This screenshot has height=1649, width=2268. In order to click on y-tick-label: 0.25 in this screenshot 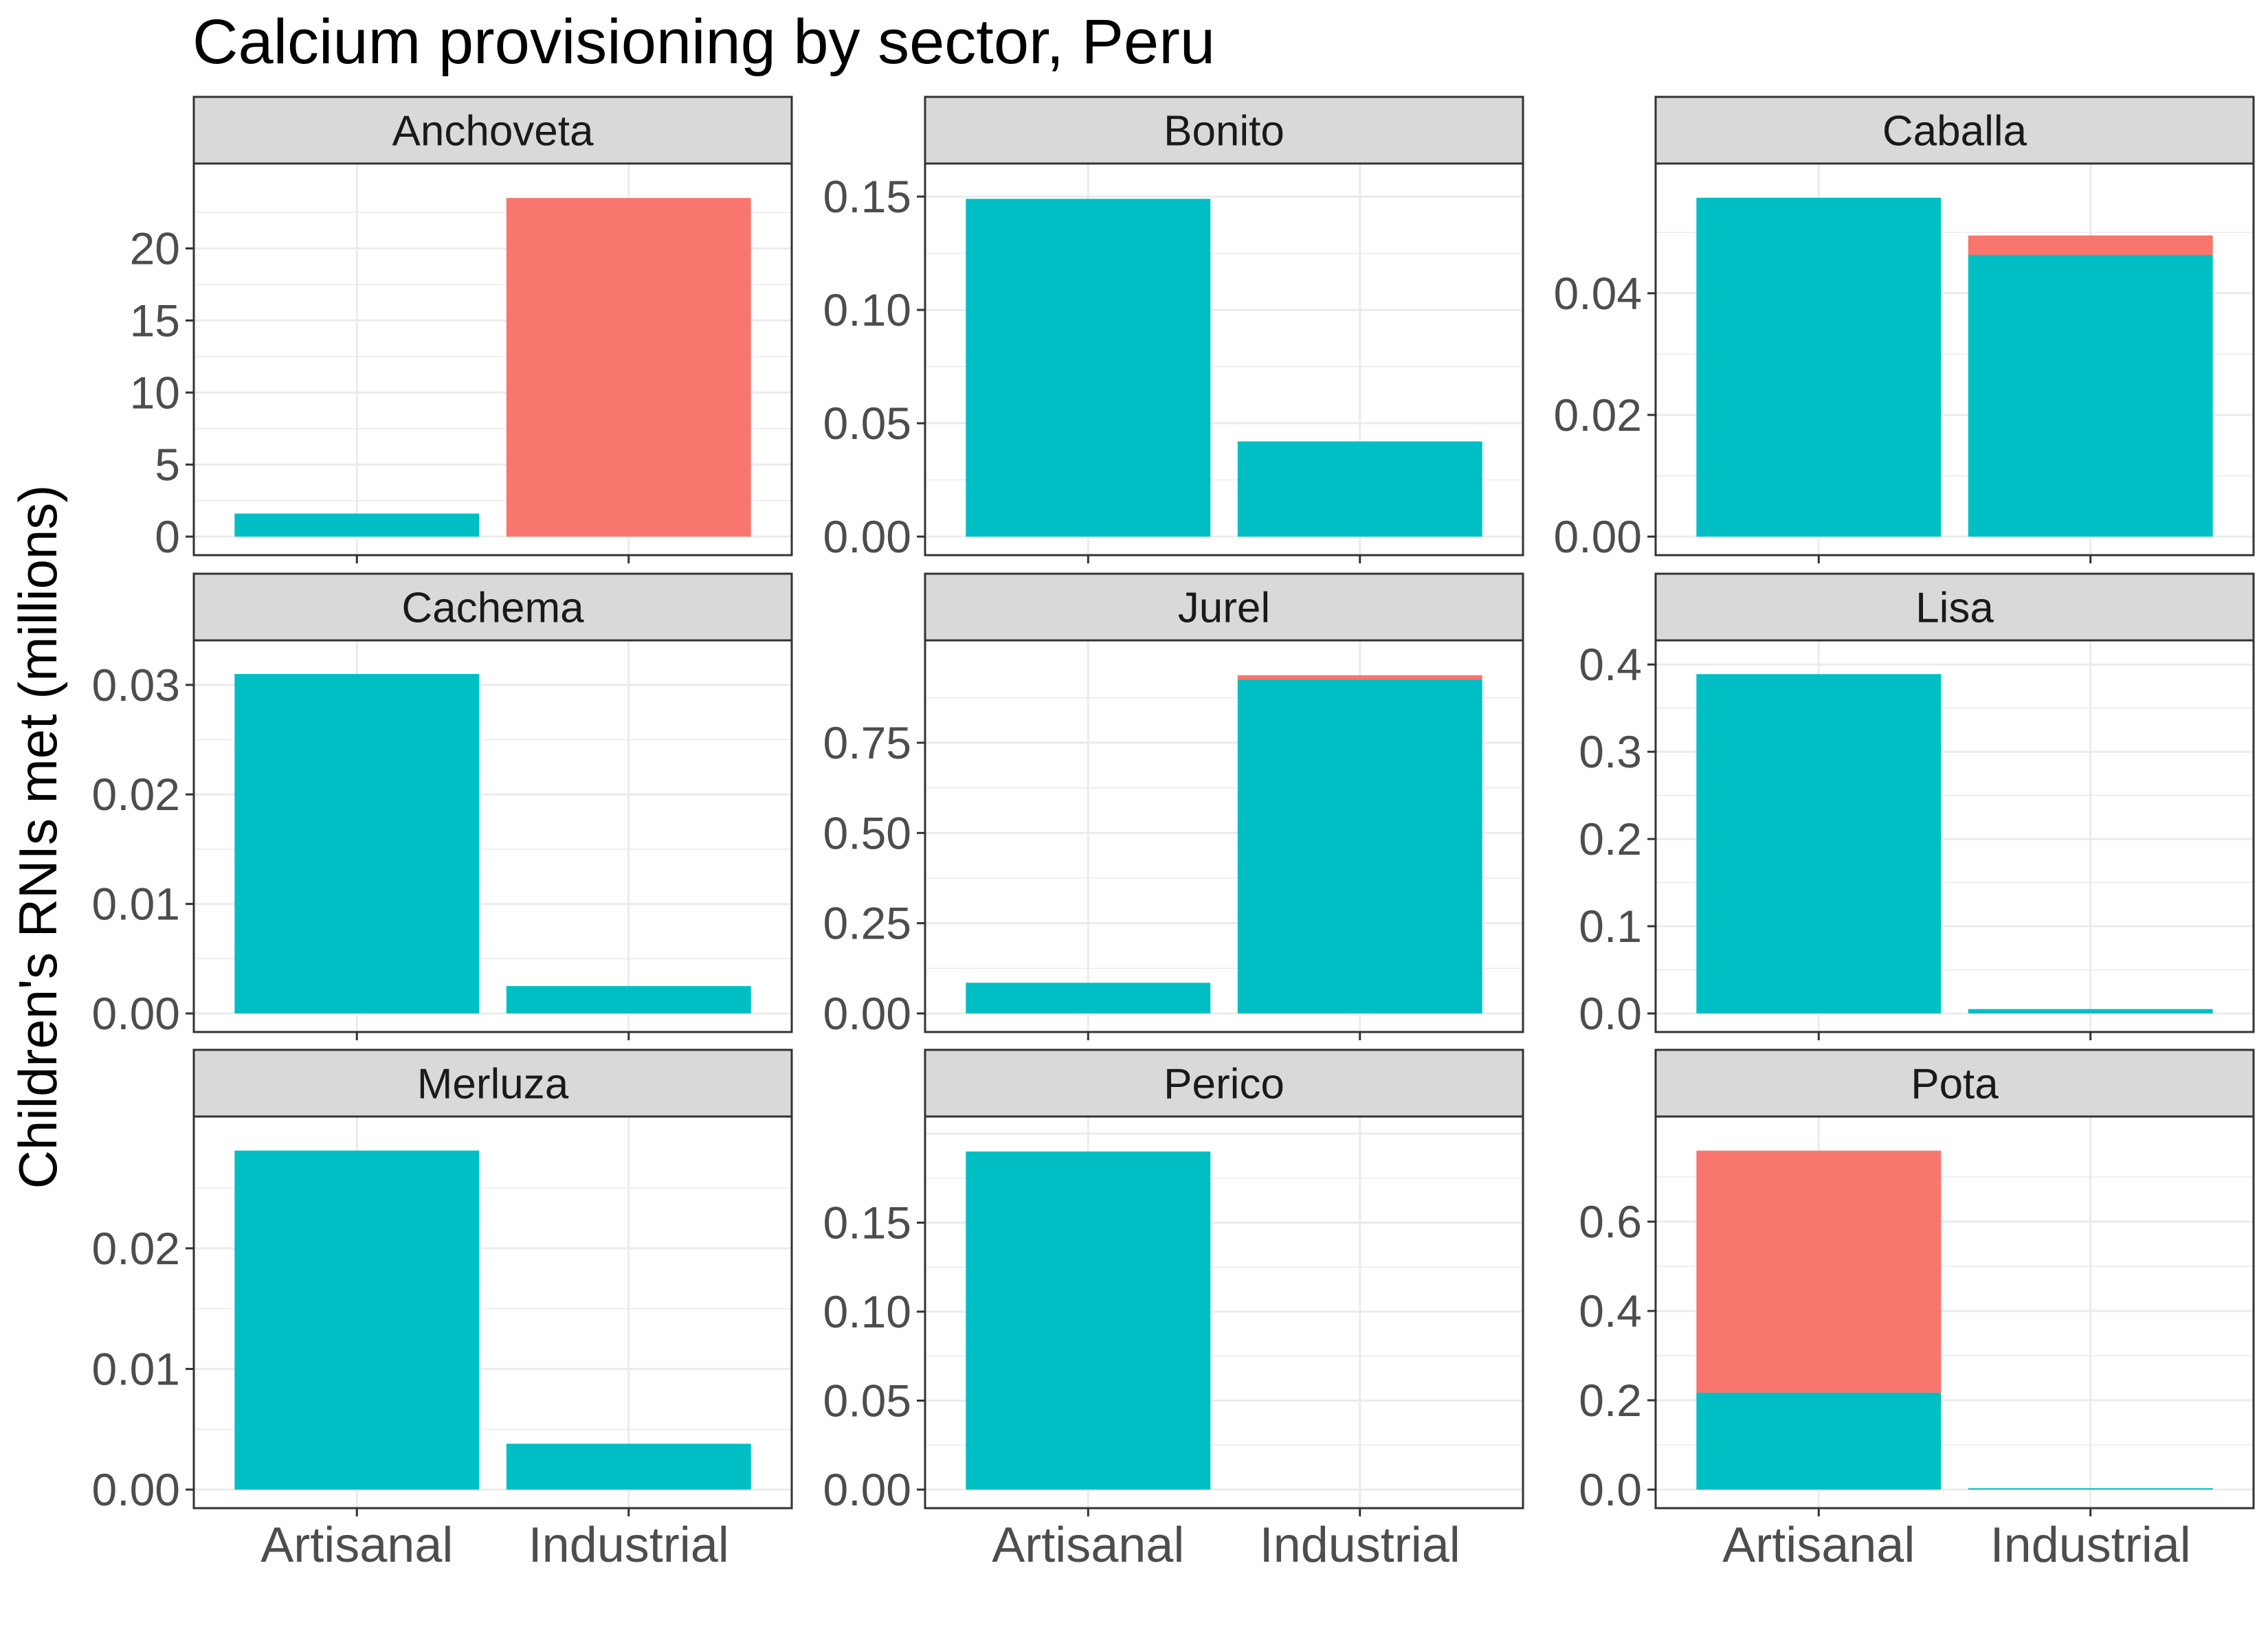, I will do `click(867, 923)`.